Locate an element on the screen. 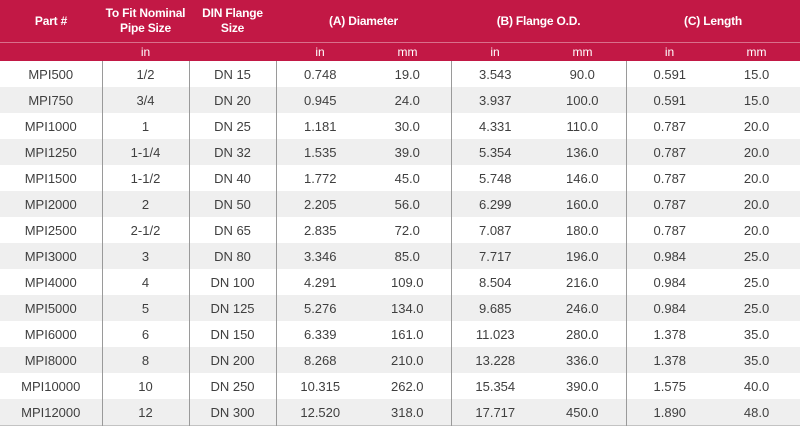 This screenshot has height=426, width=800. table-cell: 24.0 is located at coordinates (408, 100).